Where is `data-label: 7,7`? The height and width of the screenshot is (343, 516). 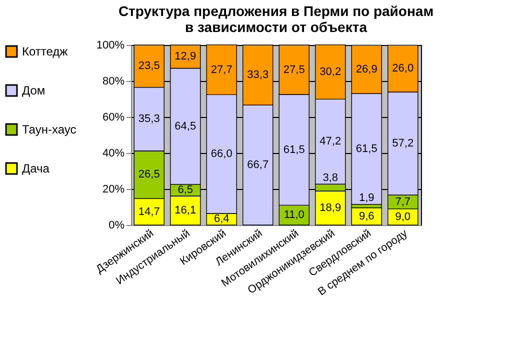
data-label: 7,7 is located at coordinates (403, 202).